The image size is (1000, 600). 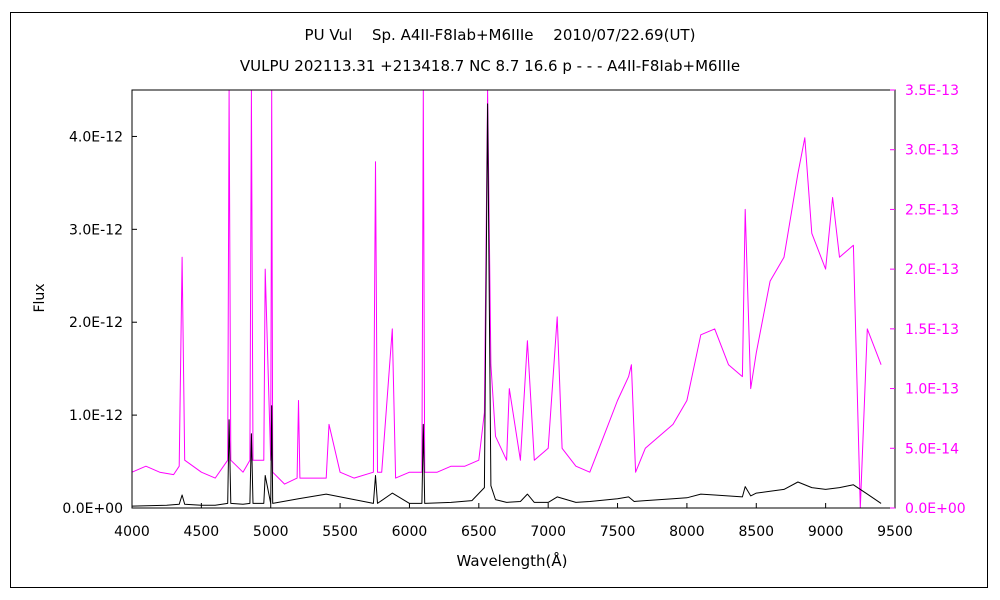 What do you see at coordinates (935, 509) in the screenshot?
I see `y-tick-label-right: 0.0E+00` at bounding box center [935, 509].